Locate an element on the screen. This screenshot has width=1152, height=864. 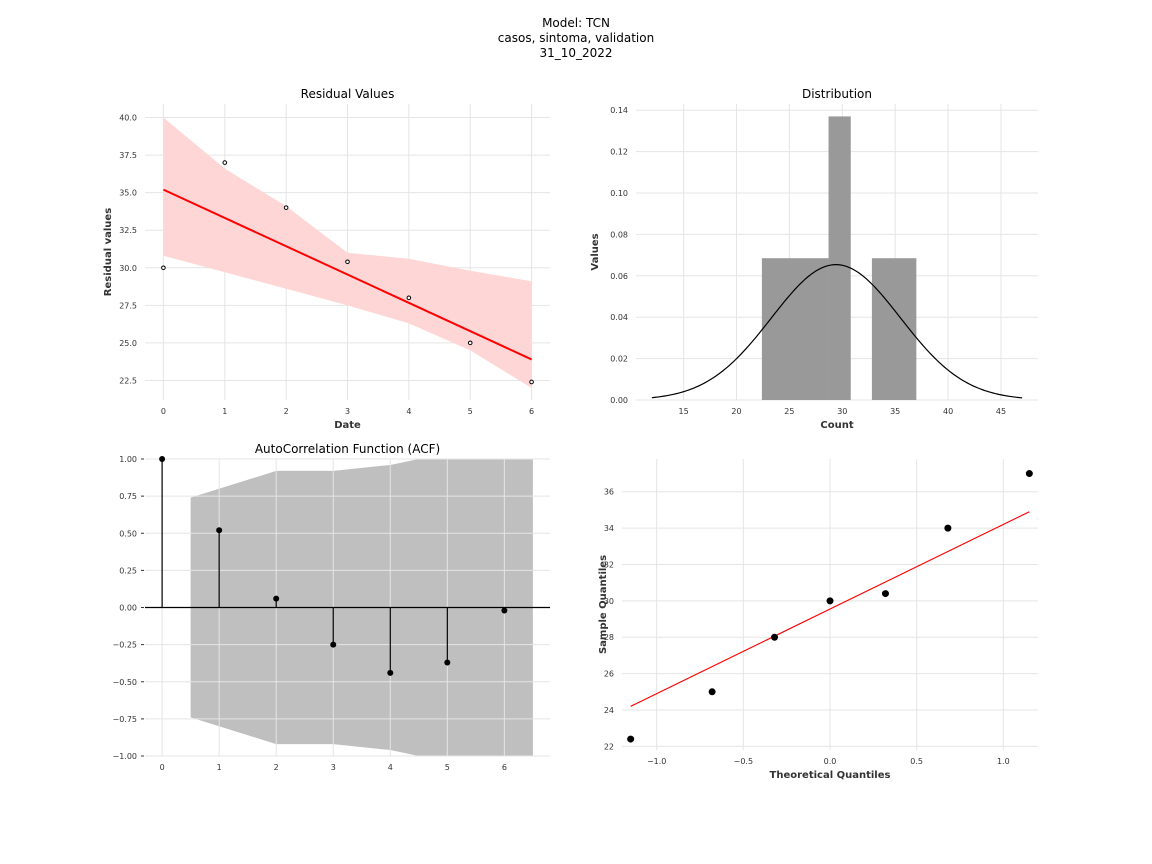
y-tick-label: 0.04 is located at coordinates (619, 317).